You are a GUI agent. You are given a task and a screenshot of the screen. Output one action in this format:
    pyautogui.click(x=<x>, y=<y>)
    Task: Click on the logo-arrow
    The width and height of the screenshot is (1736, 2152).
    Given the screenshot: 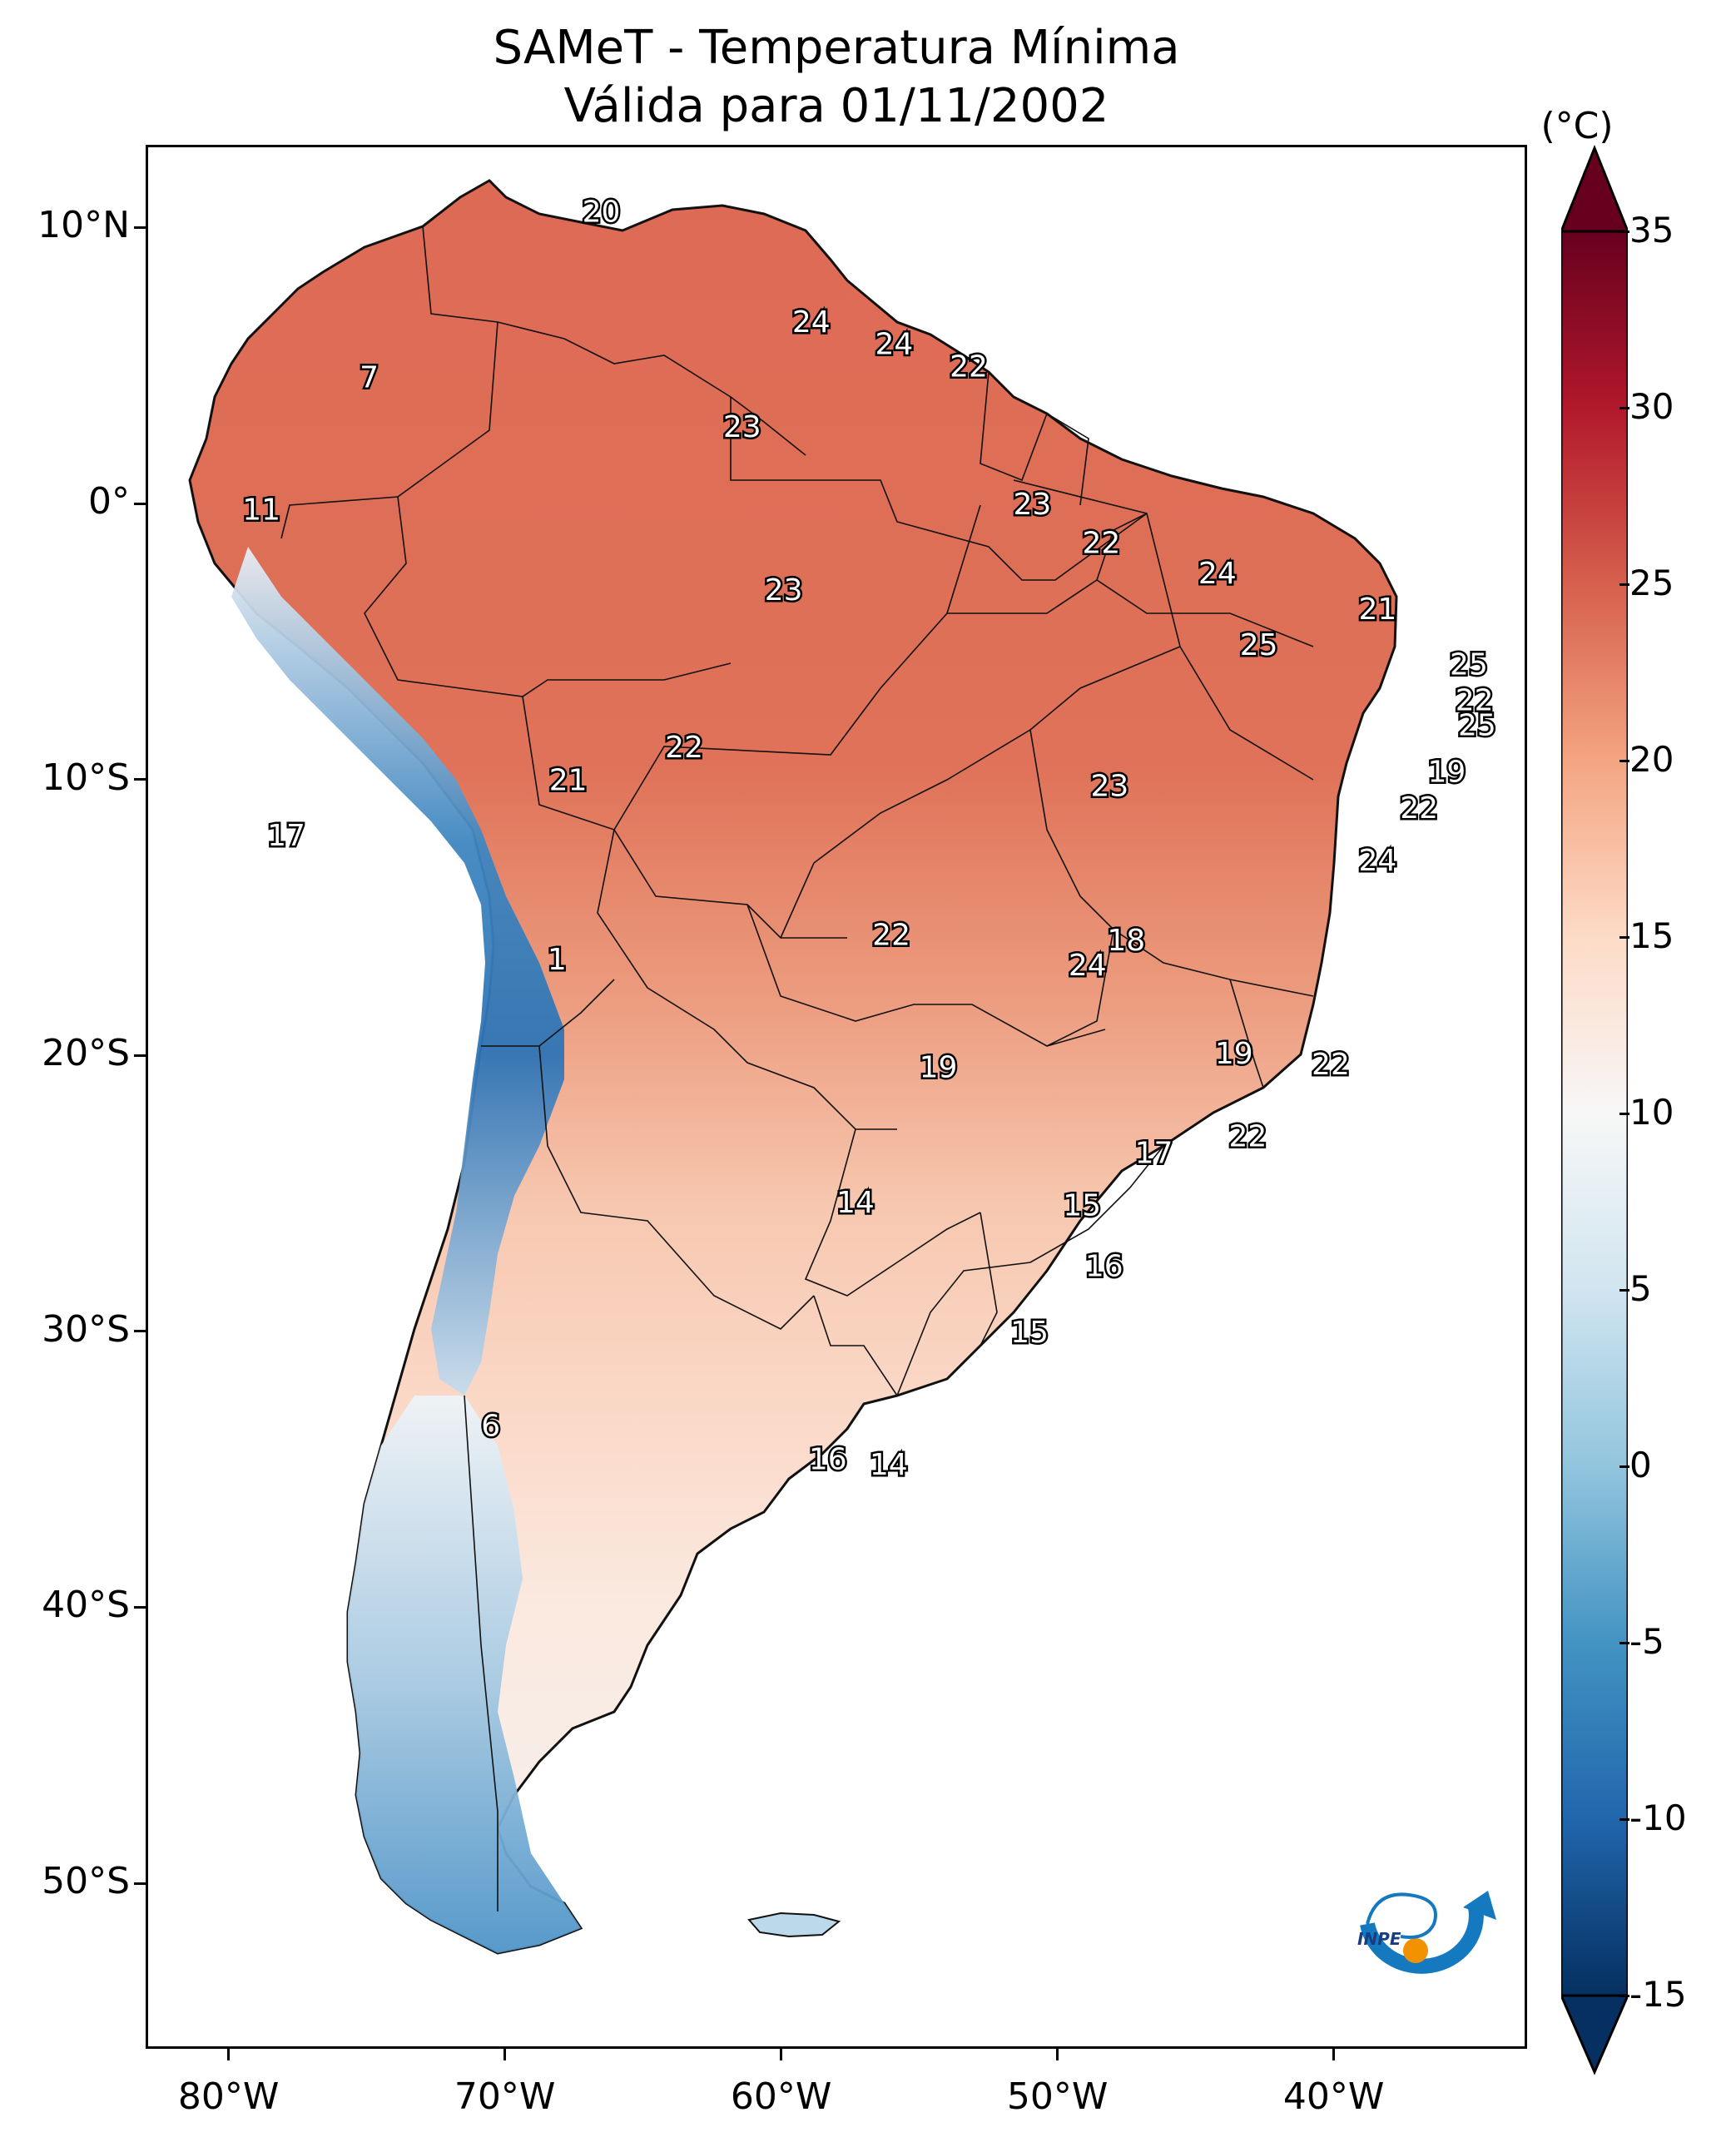 What is the action you would take?
    pyautogui.click(x=1479, y=1905)
    